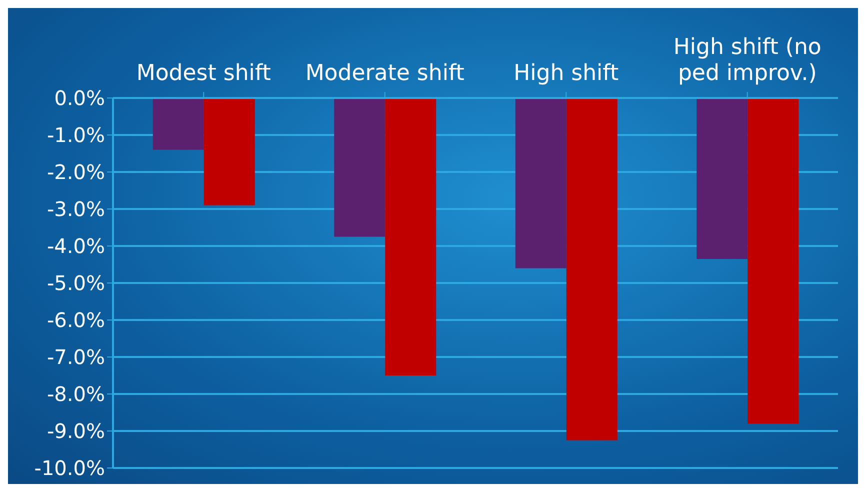  Describe the element at coordinates (204, 73) in the screenshot. I see `x-tick-label: Modest shift` at that location.